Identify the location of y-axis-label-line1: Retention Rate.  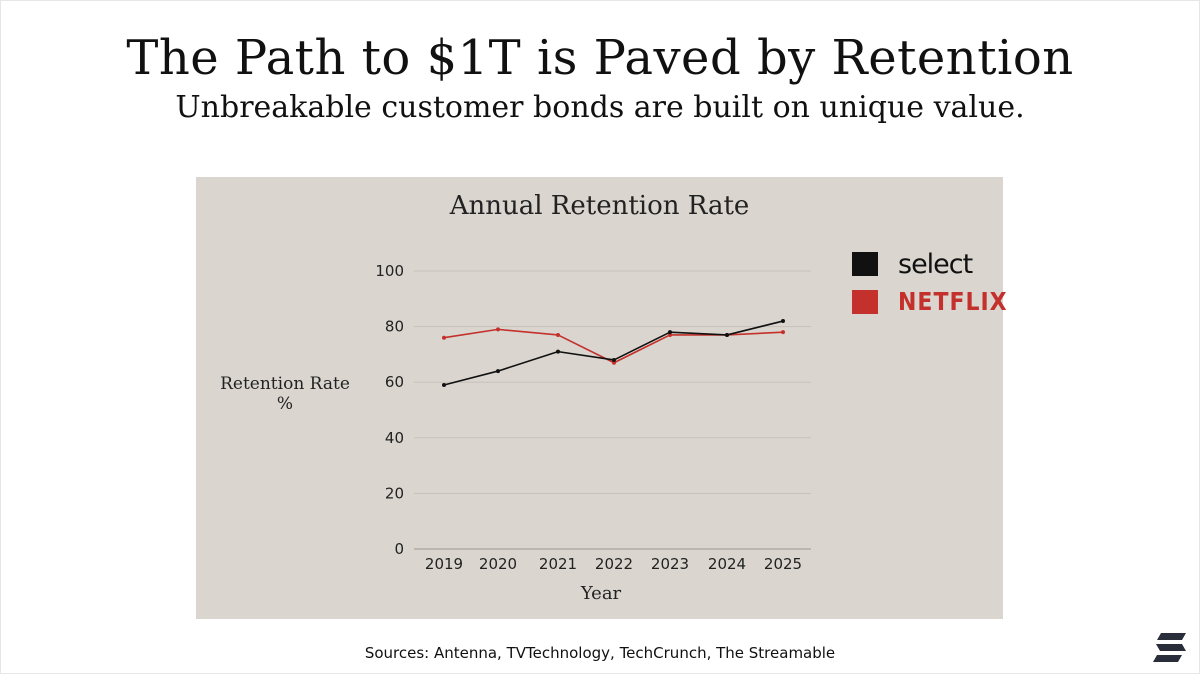
(285, 384).